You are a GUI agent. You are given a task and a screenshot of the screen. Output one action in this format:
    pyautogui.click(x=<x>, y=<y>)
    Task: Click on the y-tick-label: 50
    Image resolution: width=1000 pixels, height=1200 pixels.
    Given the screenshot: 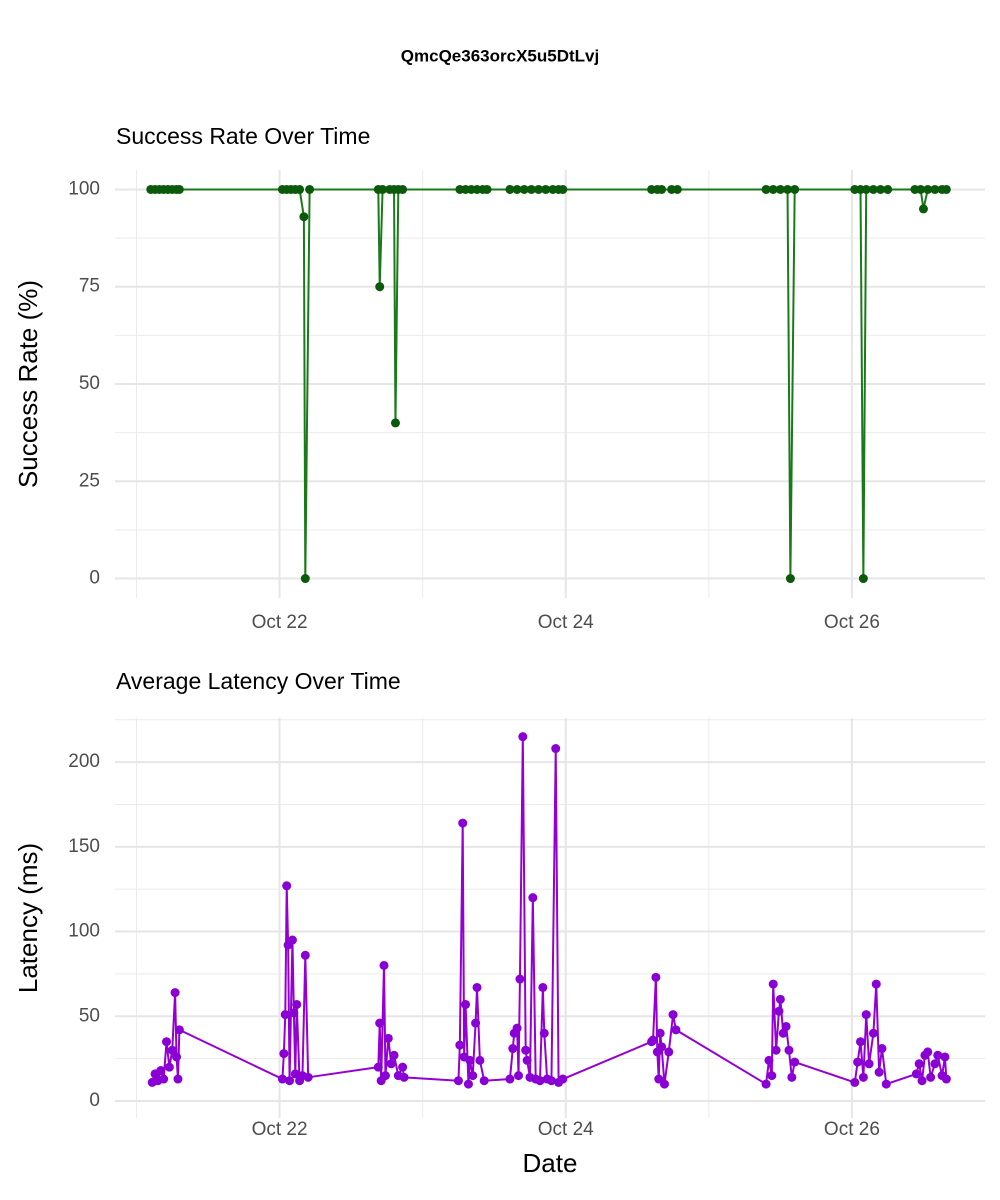 What is the action you would take?
    pyautogui.click(x=89, y=1015)
    